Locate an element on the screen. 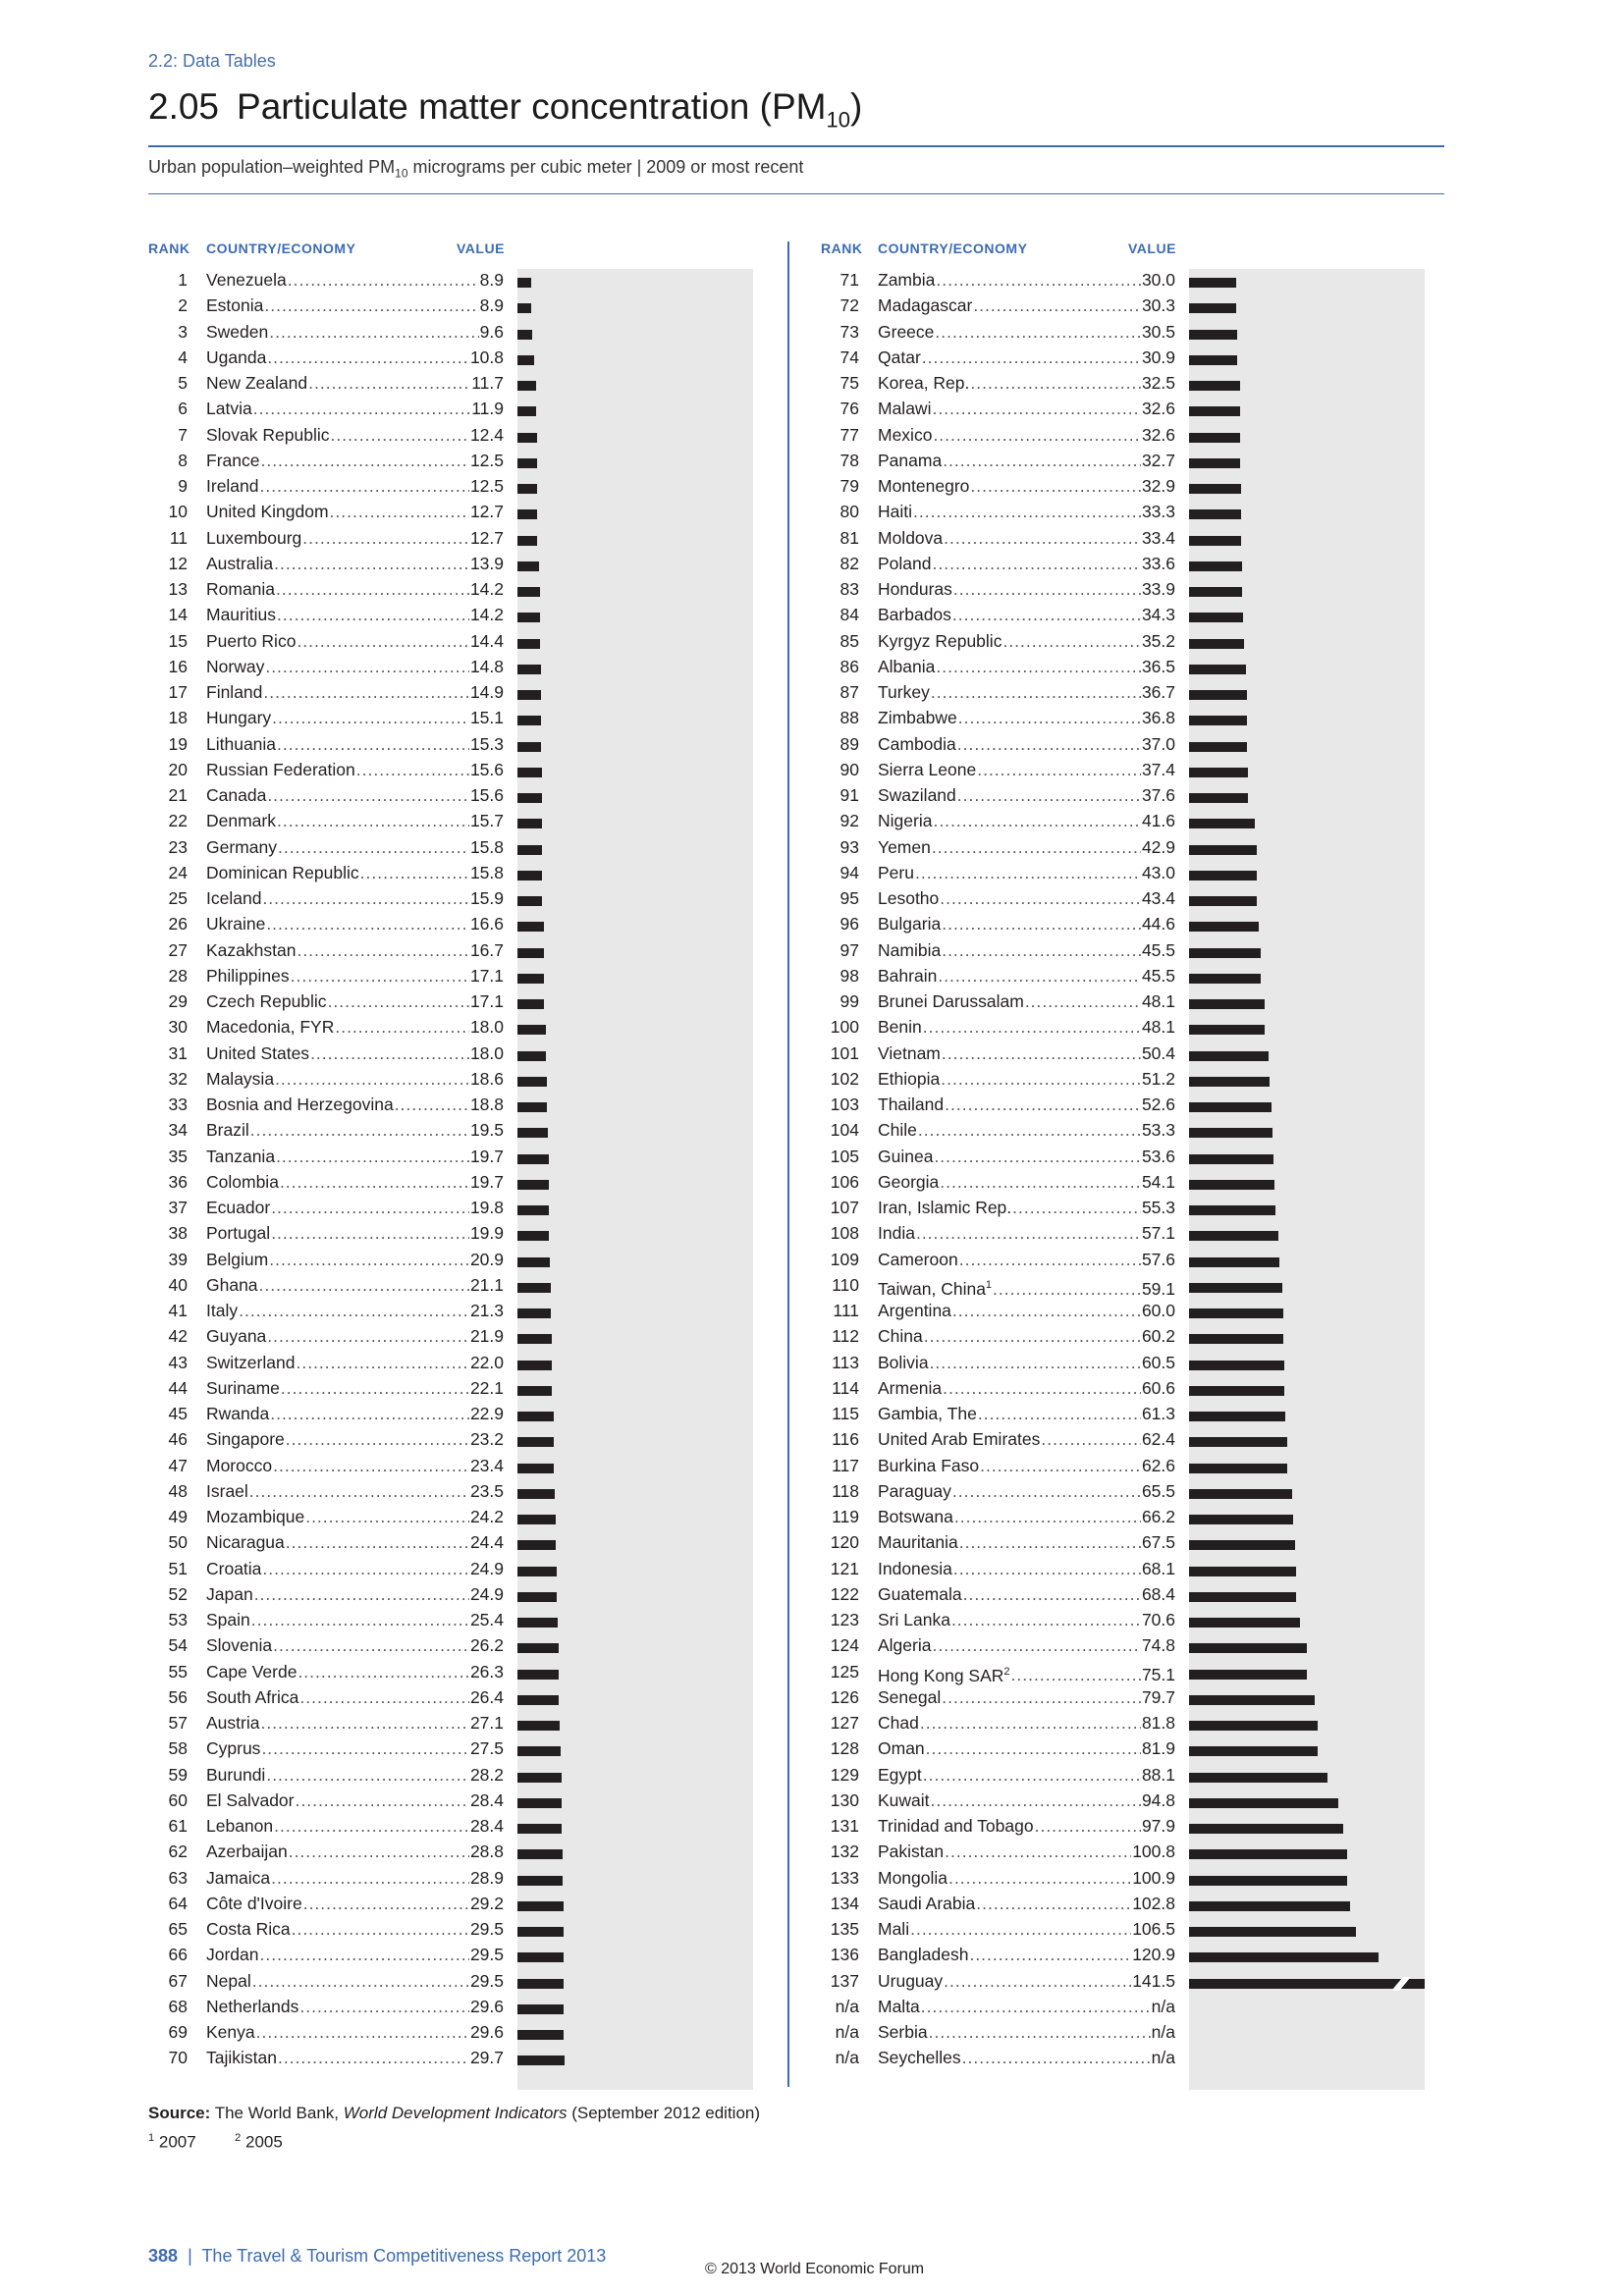 The image size is (1624, 2296). country-name: Estonia is located at coordinates (234, 305).